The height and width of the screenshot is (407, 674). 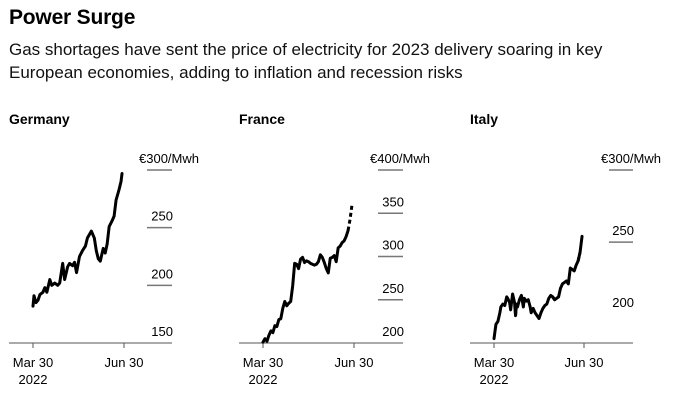 I want to click on panel-title: Germany, so click(x=39, y=119).